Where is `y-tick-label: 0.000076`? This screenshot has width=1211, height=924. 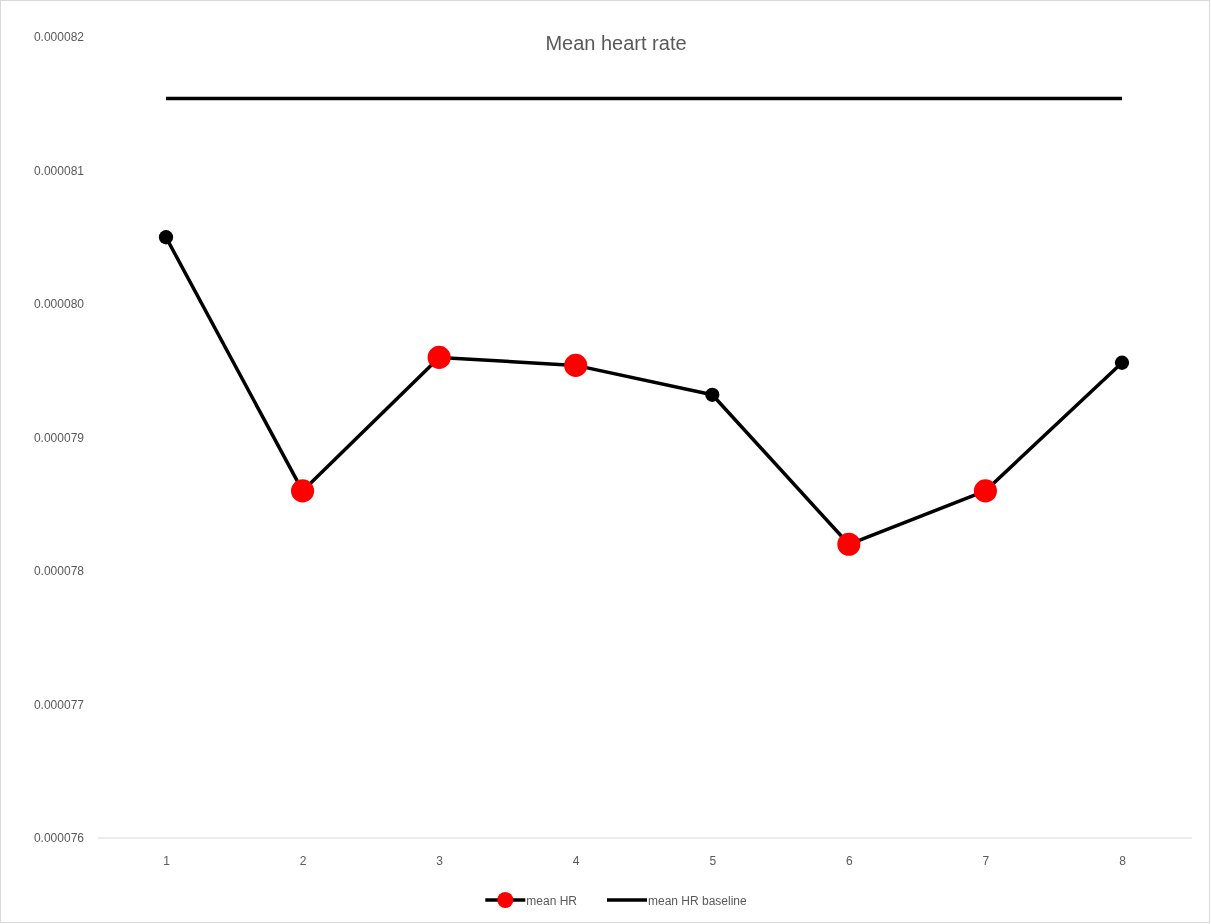 y-tick-label: 0.000076 is located at coordinates (59, 838).